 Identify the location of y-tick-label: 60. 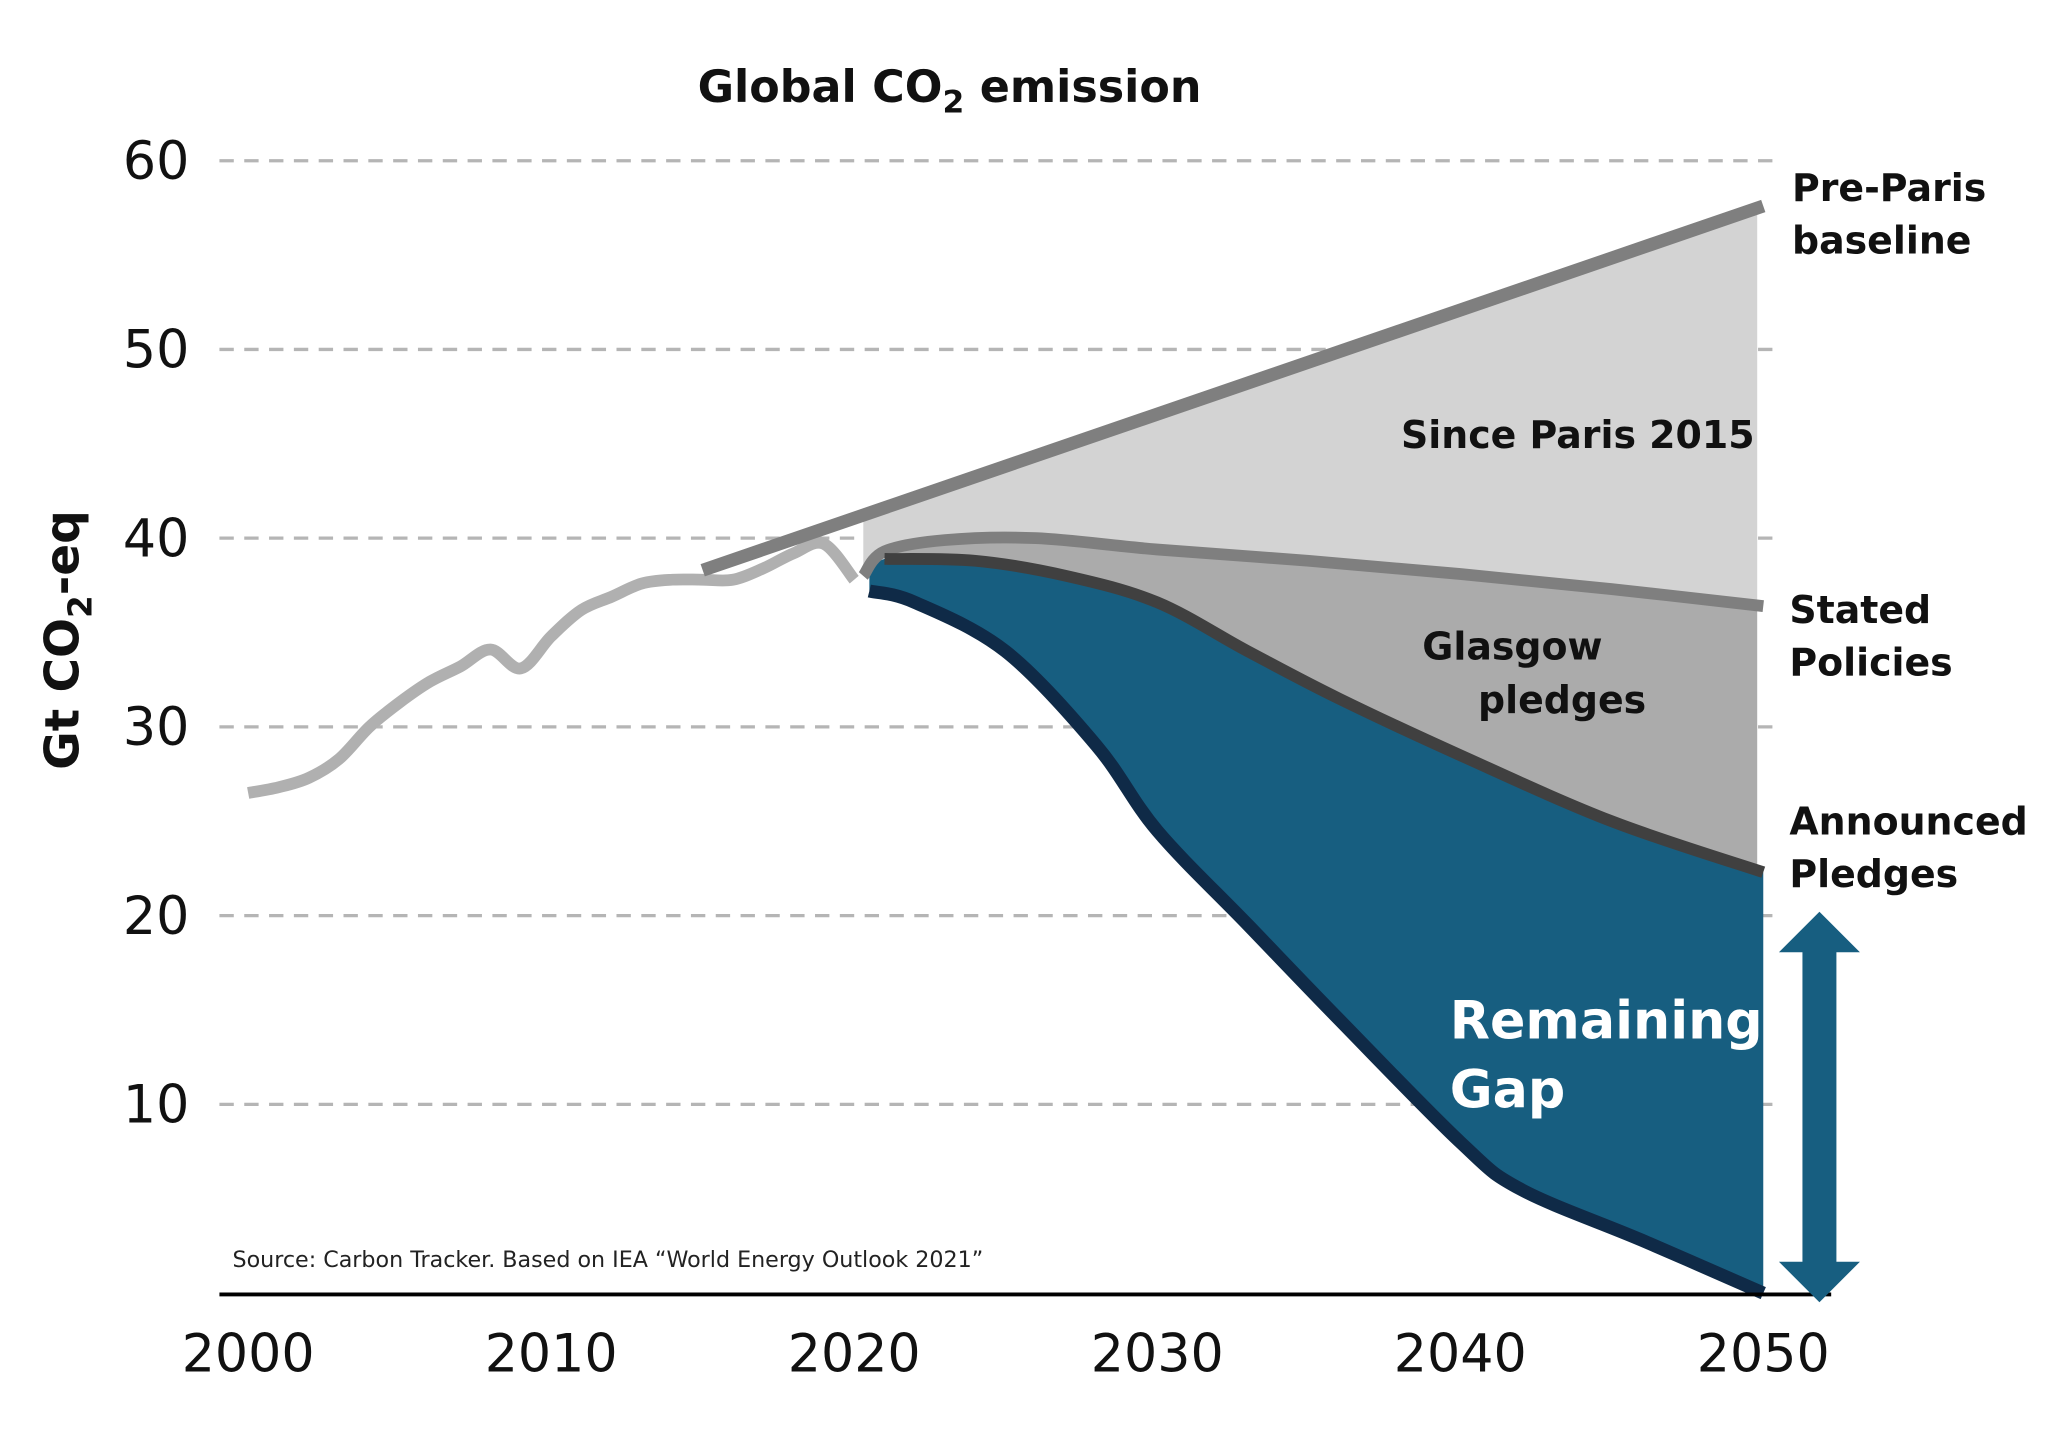
(156, 162).